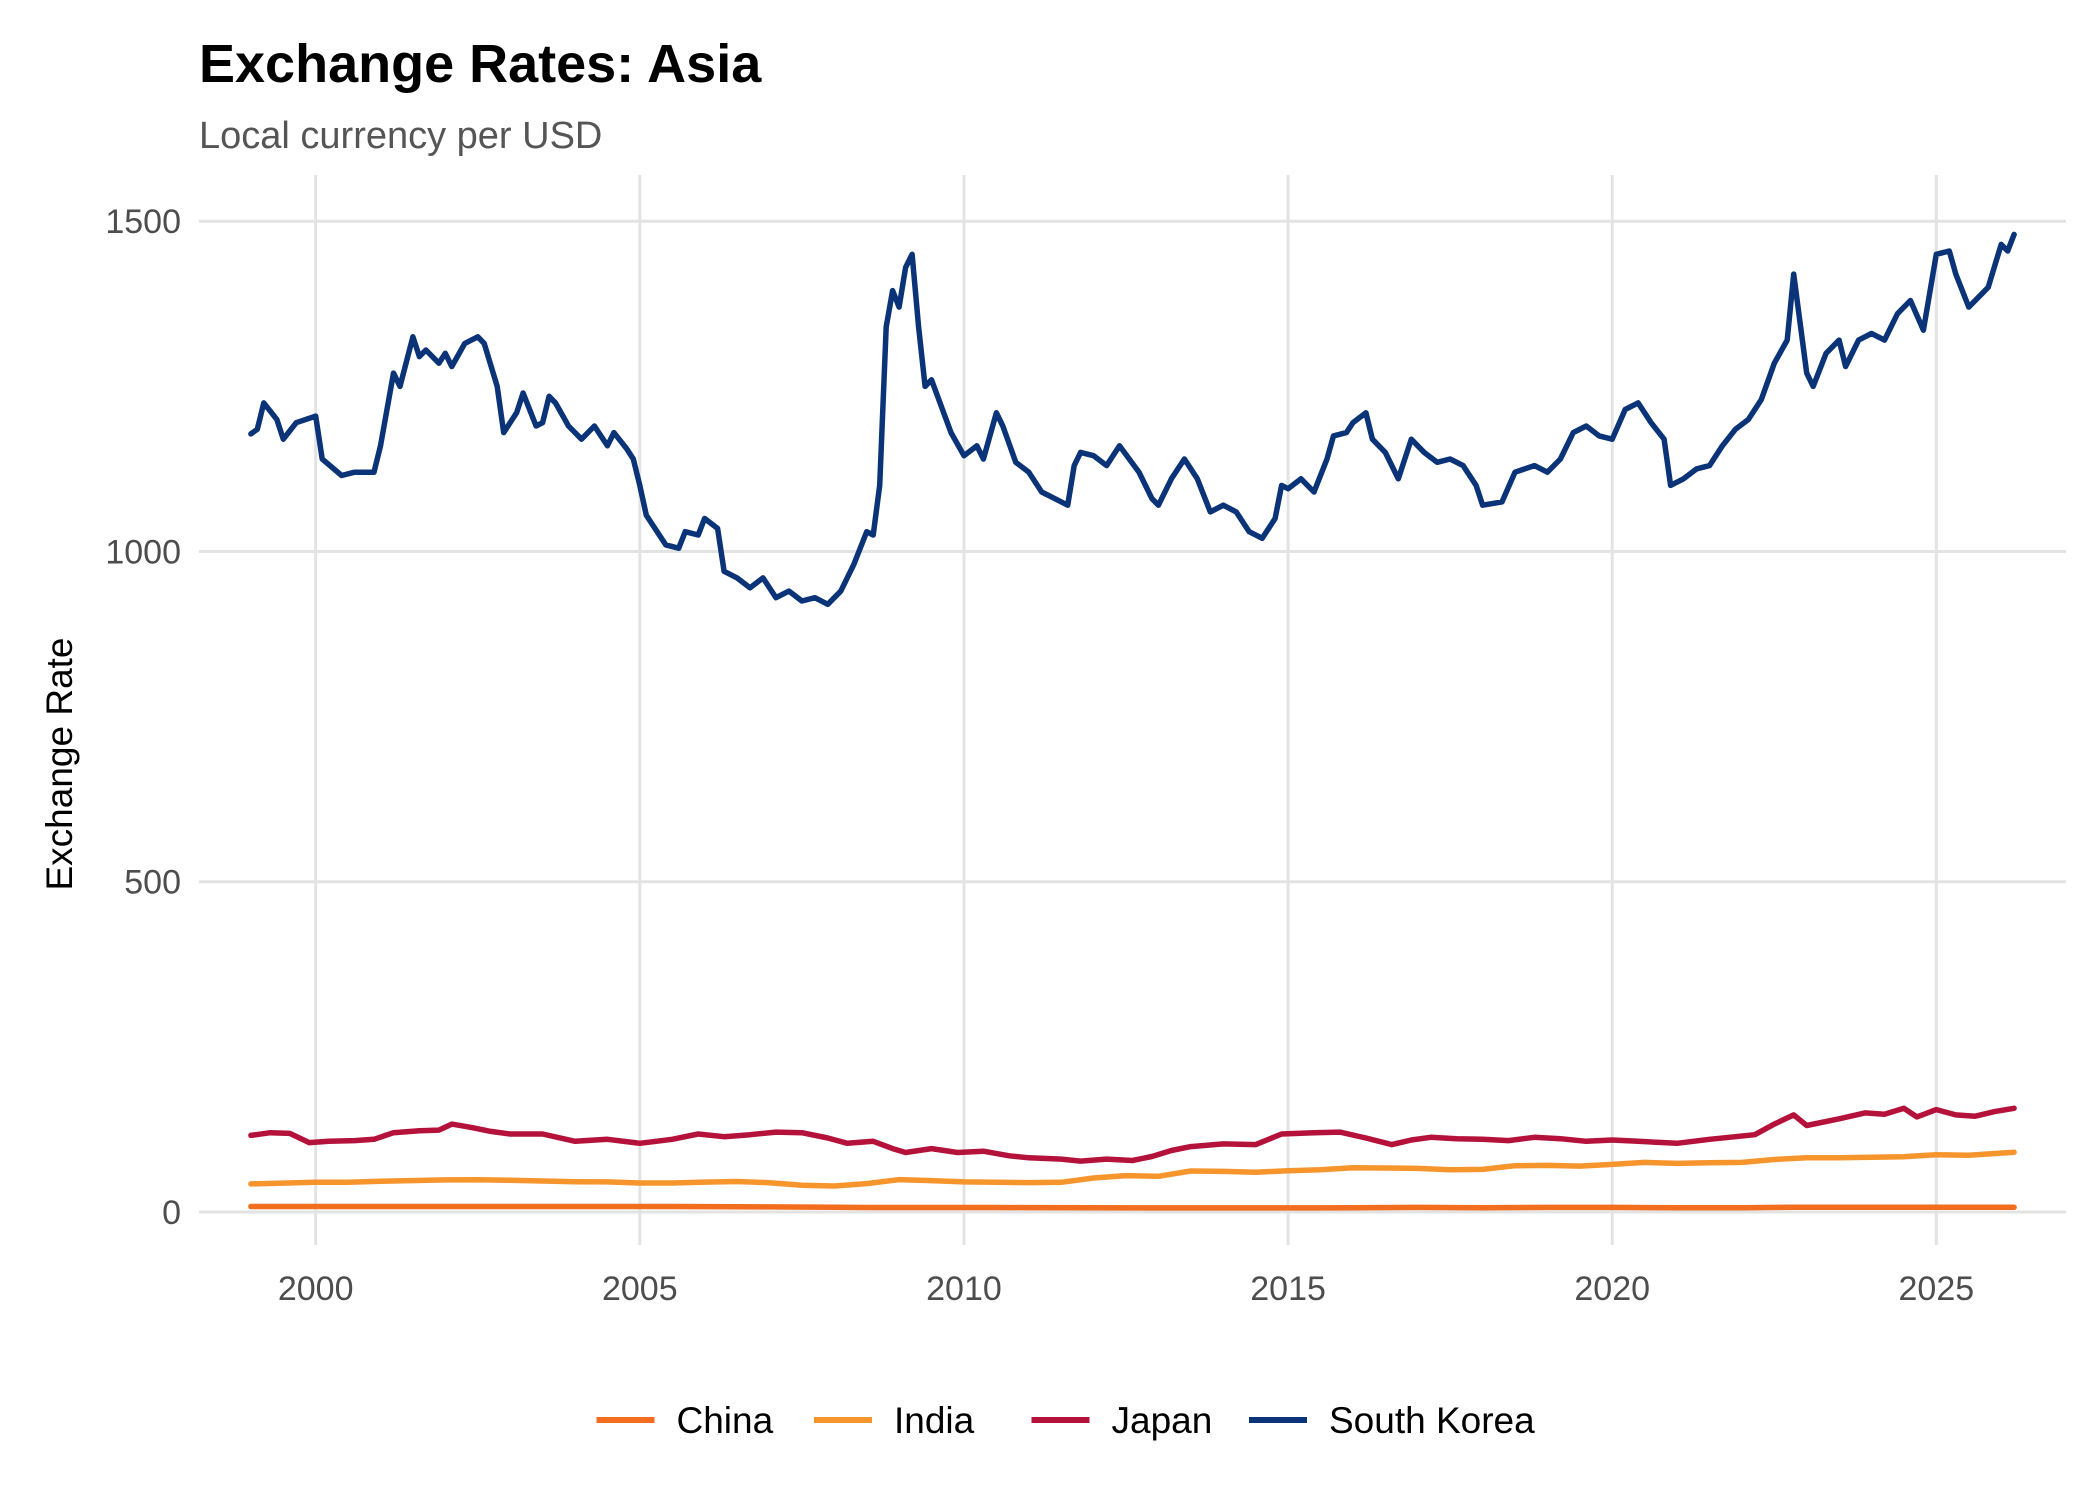  What do you see at coordinates (152, 883) in the screenshot?
I see `y-tick-label: 500` at bounding box center [152, 883].